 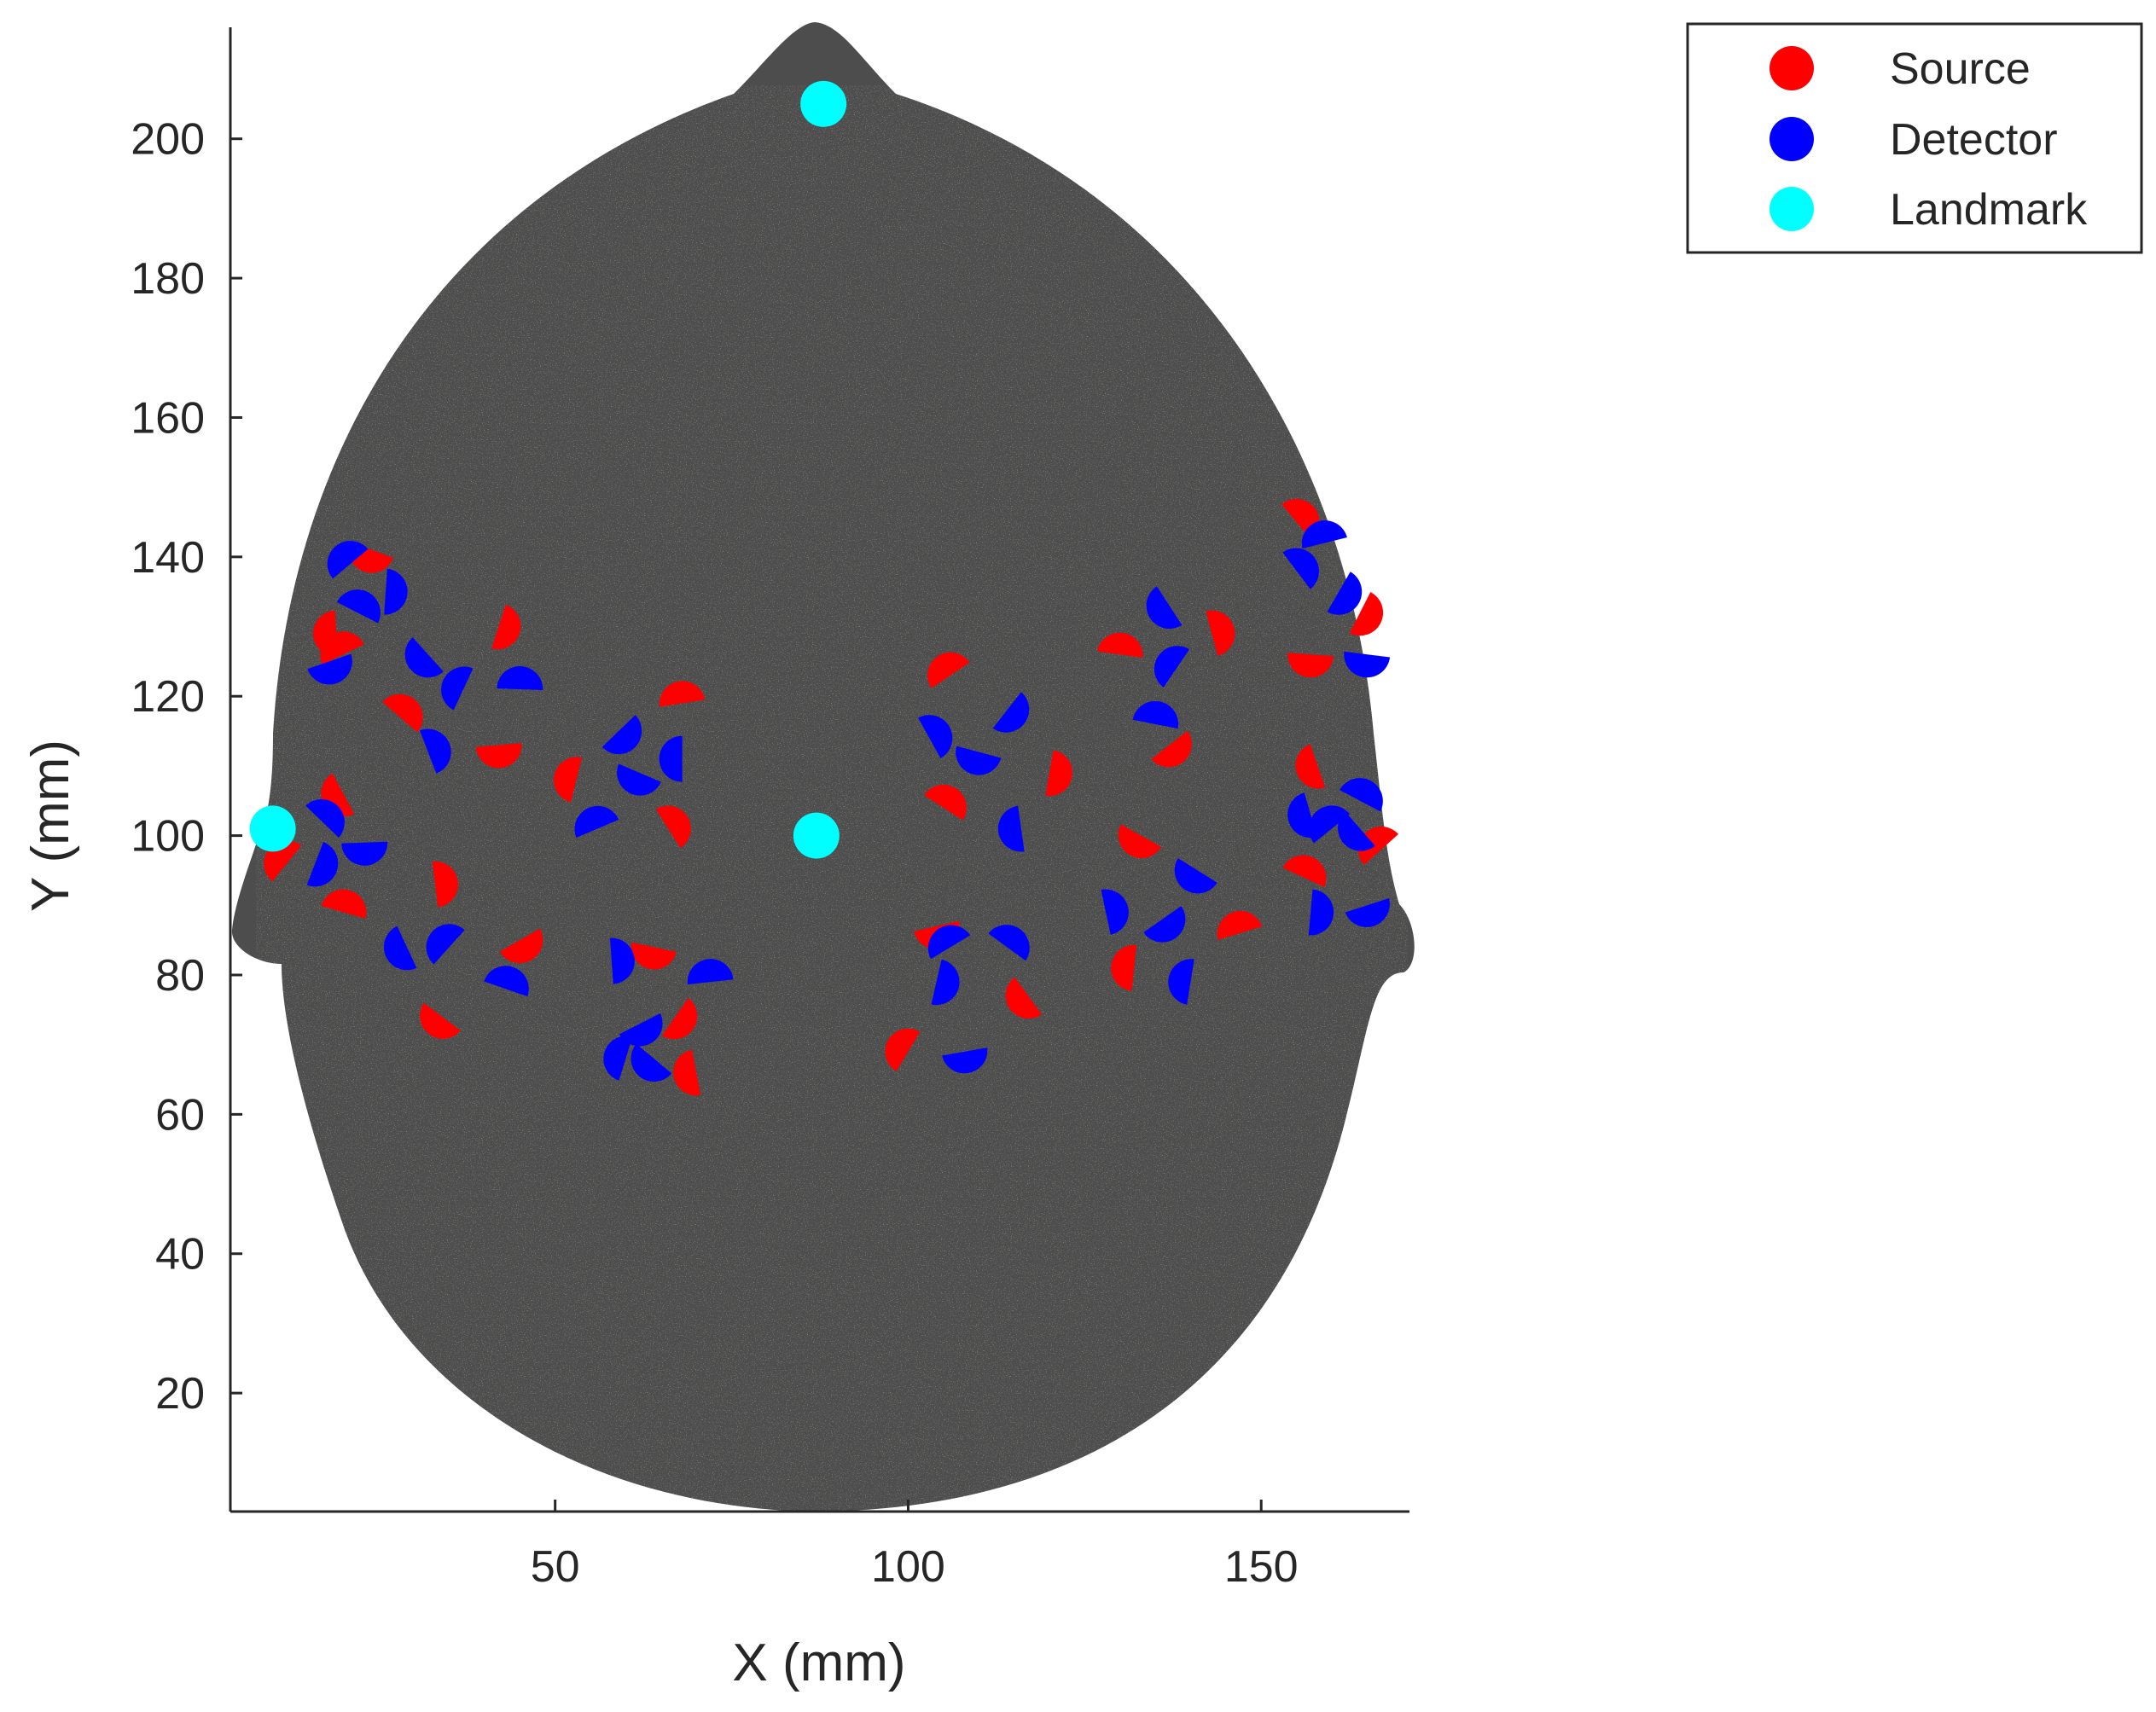 I want to click on legend-source-label: Source, so click(x=1960, y=69).